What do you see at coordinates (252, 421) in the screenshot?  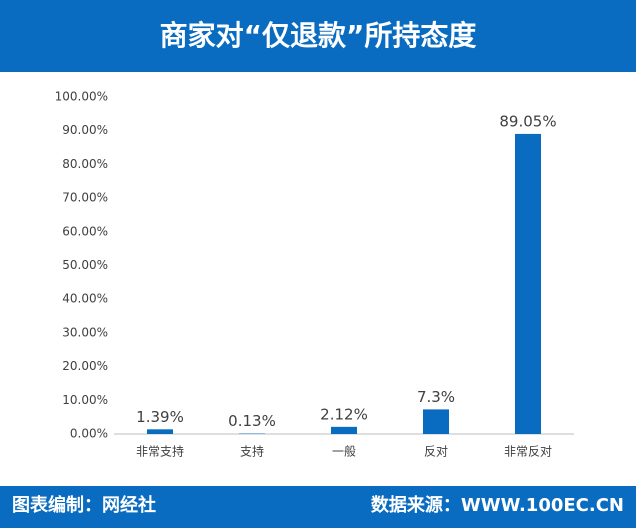 I see `data-label: 0.13%` at bounding box center [252, 421].